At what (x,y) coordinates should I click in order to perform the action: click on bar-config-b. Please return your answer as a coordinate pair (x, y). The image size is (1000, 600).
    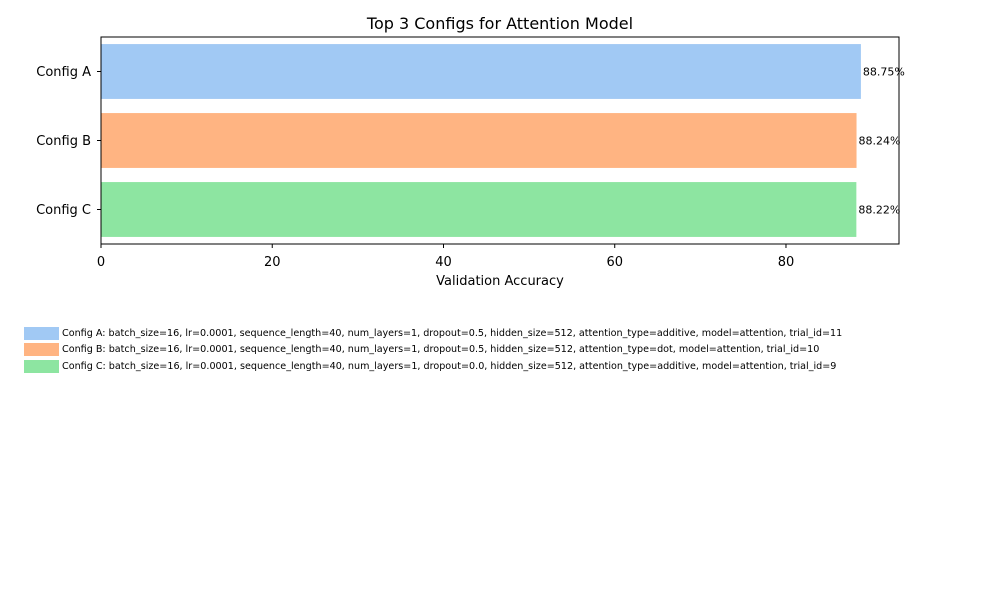
    Looking at the image, I should click on (479, 140).